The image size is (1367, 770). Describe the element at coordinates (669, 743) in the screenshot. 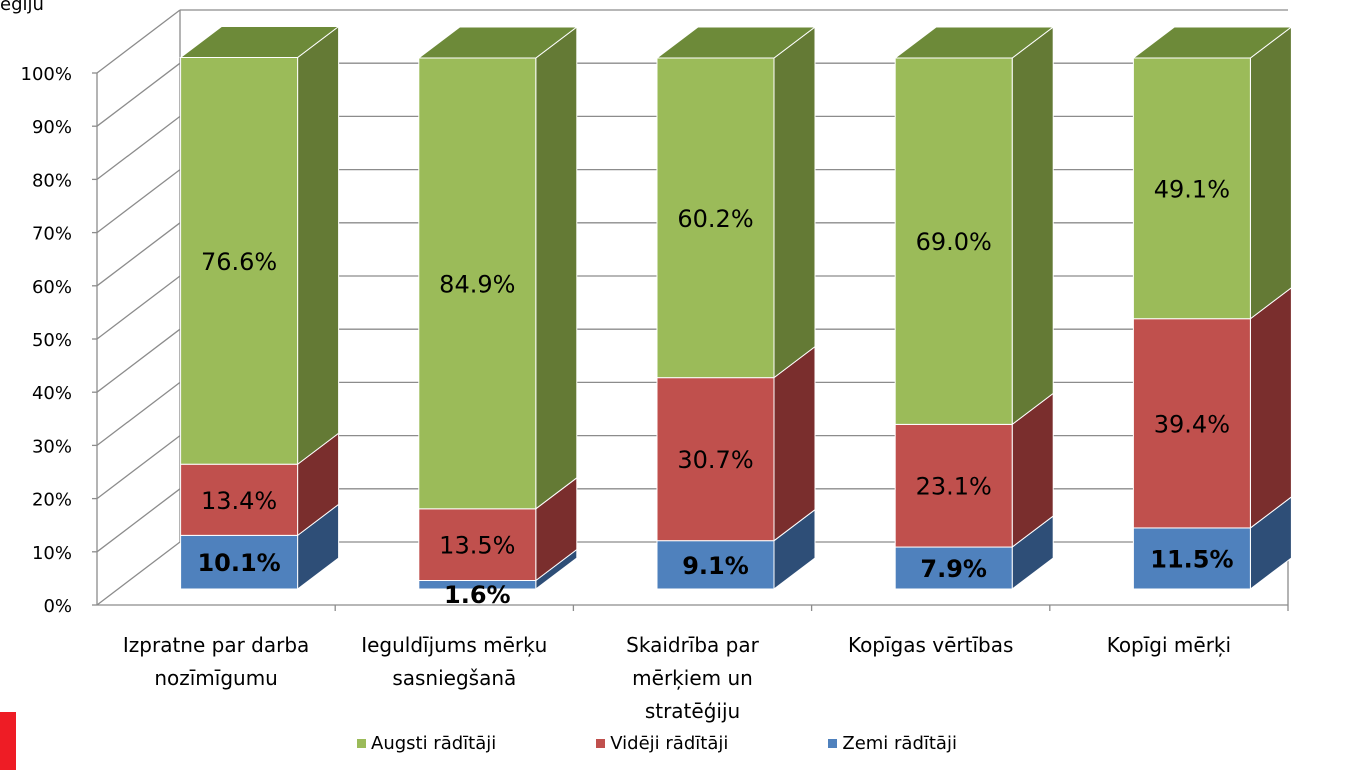

I see `legend-label-mid: Vidēji rādītāji` at that location.